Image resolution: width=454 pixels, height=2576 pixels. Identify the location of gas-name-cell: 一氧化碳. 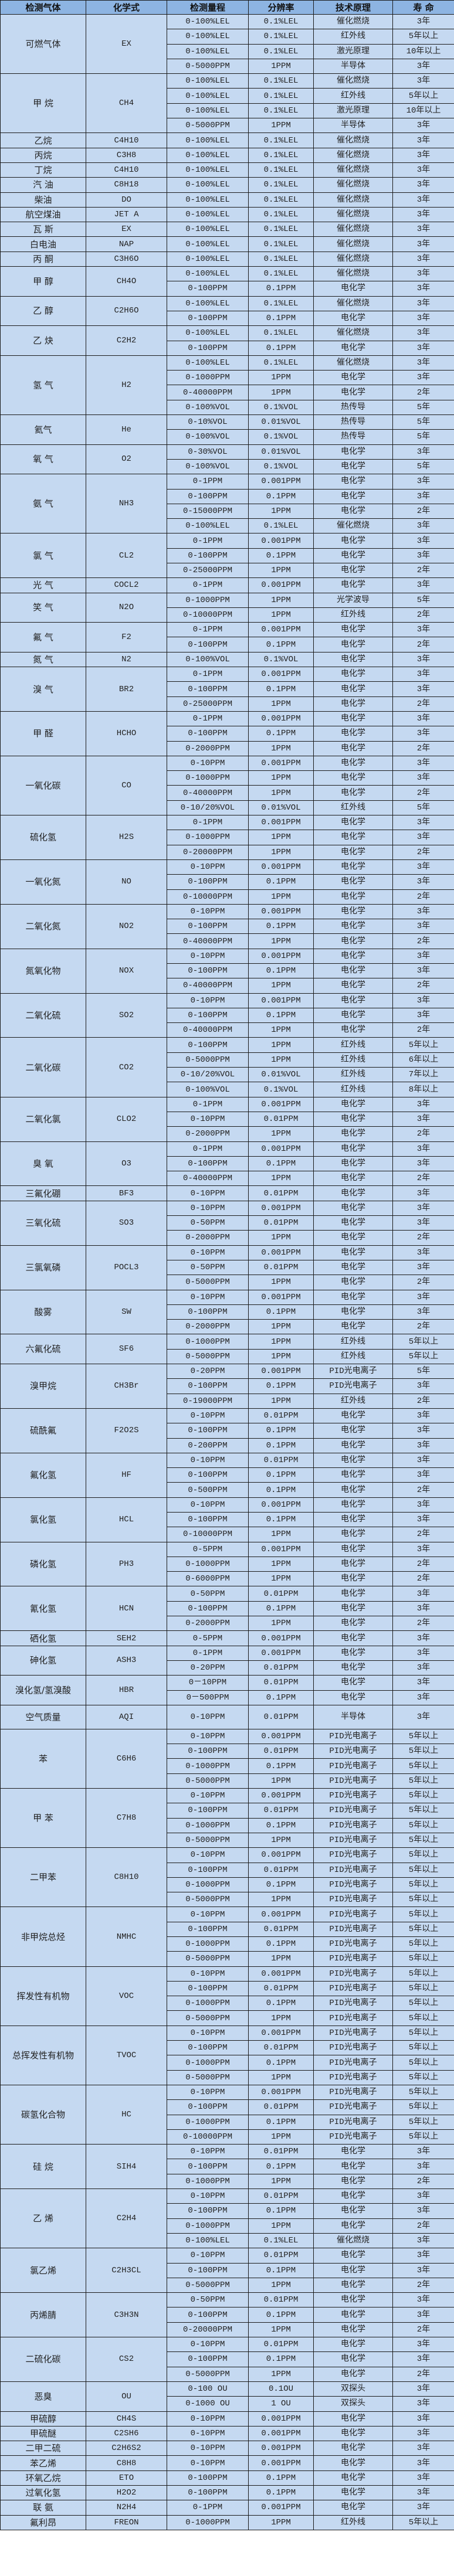
(43, 786).